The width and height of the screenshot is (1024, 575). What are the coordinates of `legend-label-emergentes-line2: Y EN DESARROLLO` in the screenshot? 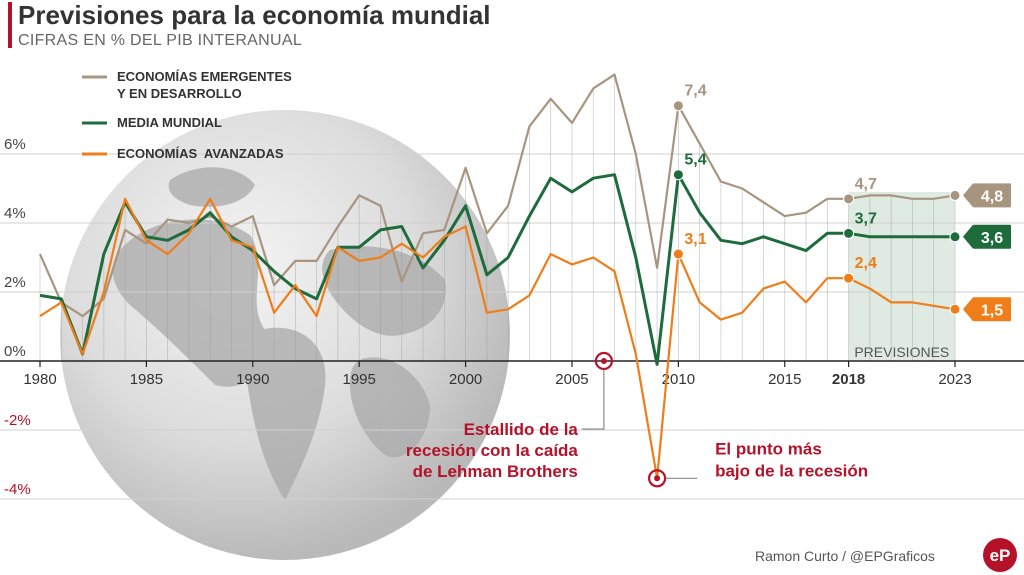 It's located at (179, 93).